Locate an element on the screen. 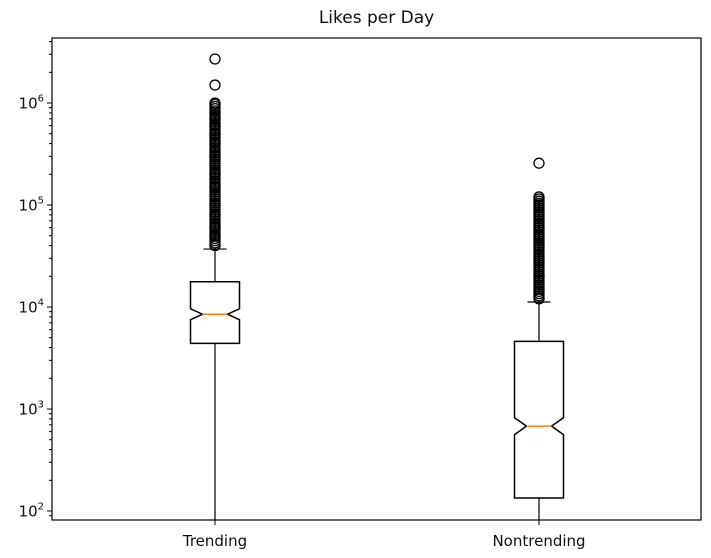  x-tick-label-trending: Trending is located at coordinates (215, 541).